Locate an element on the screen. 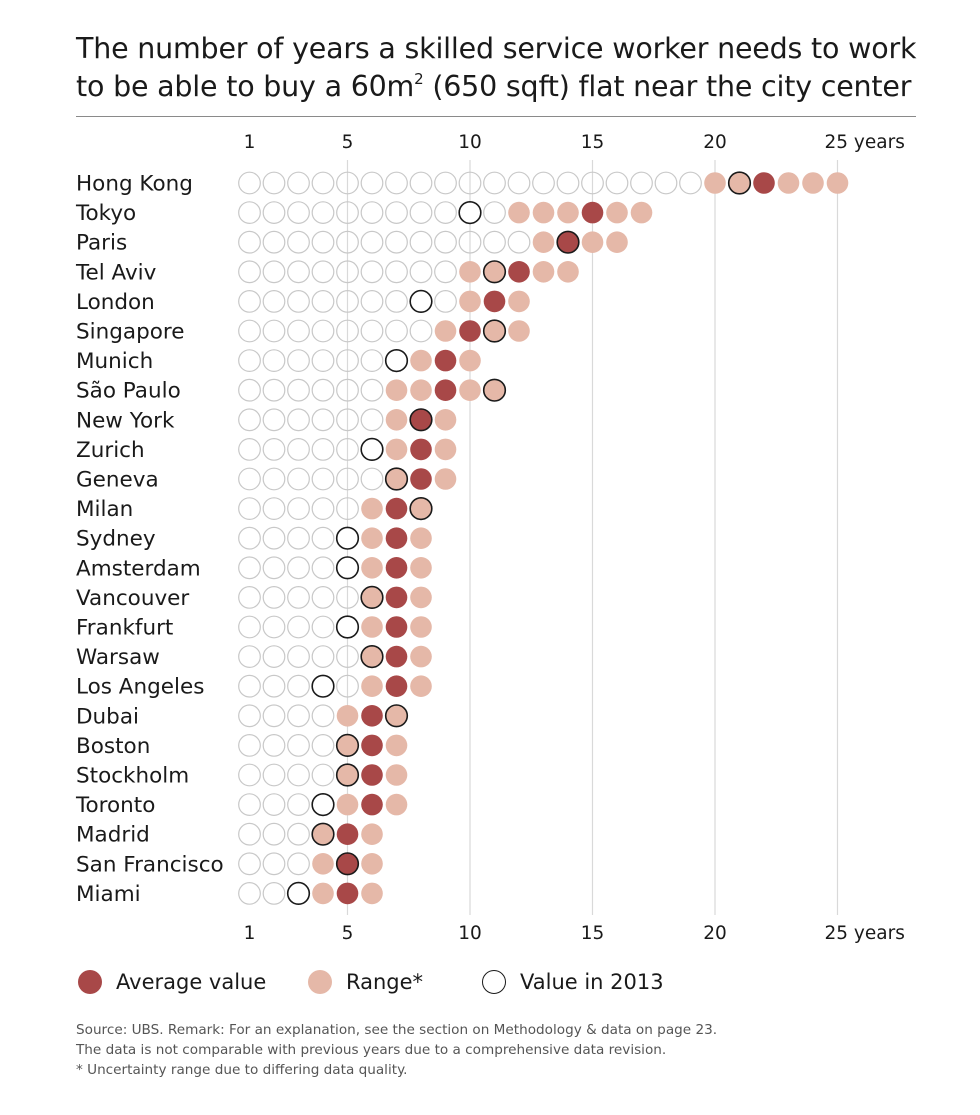  city-label: Dubai is located at coordinates (107, 716).